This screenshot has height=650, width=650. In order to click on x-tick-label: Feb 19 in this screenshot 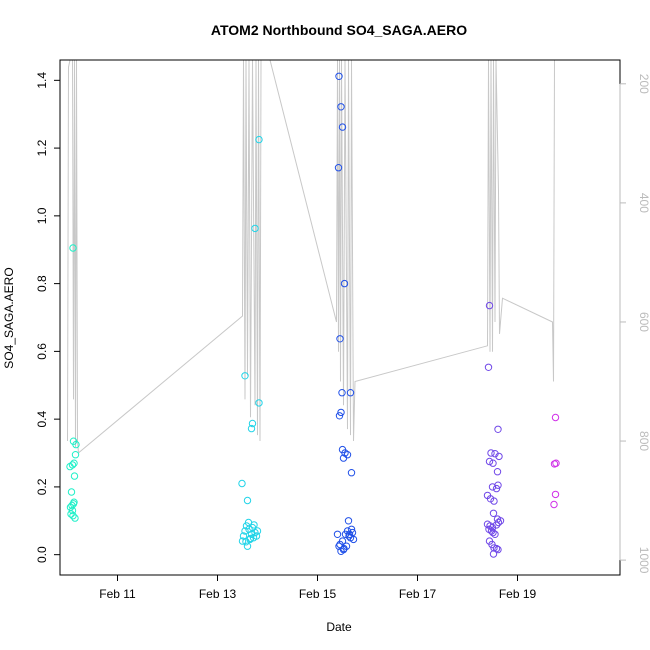, I will do `click(518, 594)`.